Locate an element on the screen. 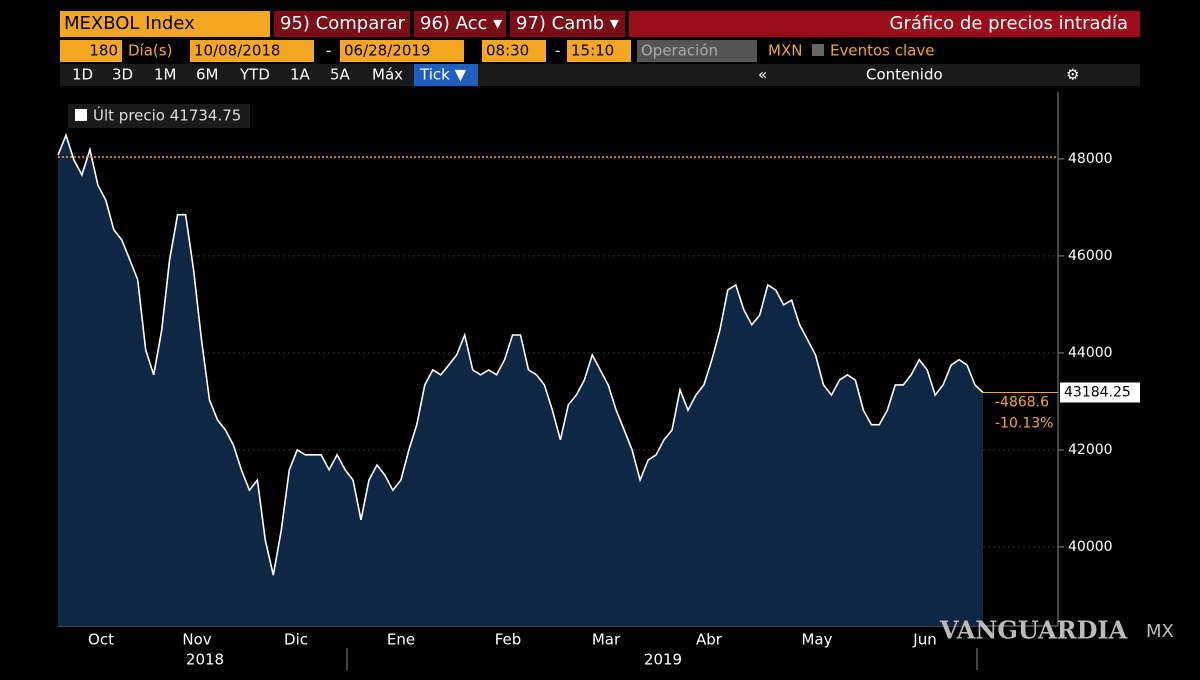 The width and height of the screenshot is (1200, 680). range-button: 1A is located at coordinates (300, 75).